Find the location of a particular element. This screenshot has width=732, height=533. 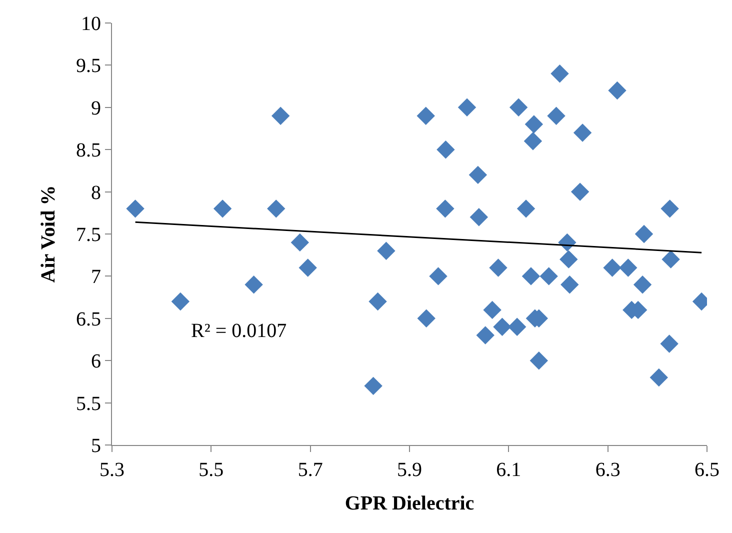

y-tick-label: 5.5 is located at coordinates (88, 403).